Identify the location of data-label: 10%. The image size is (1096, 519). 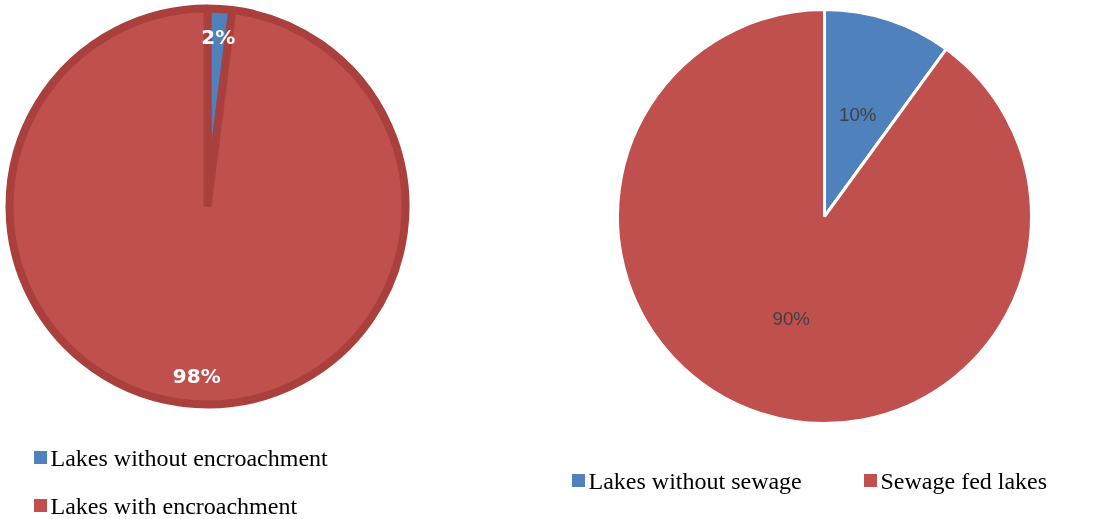
(858, 114).